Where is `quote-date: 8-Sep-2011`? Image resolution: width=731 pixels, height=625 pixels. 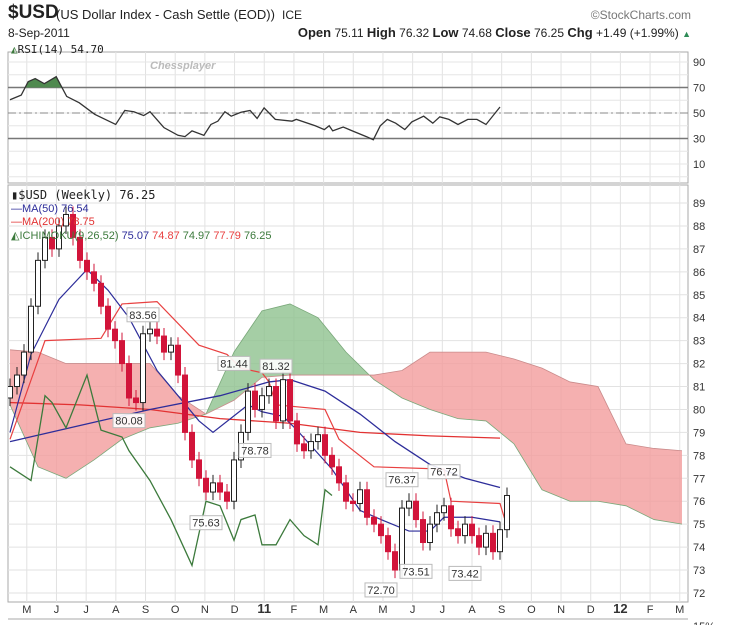
quote-date: 8-Sep-2011 is located at coordinates (39, 33).